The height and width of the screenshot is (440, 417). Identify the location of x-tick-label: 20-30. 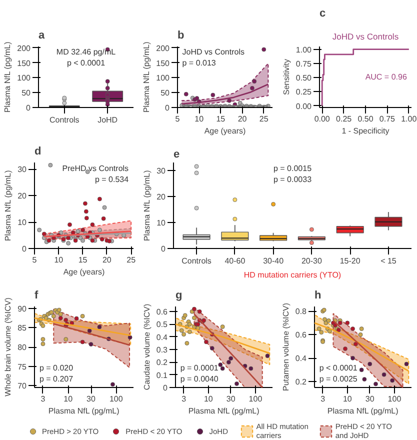
(311, 261).